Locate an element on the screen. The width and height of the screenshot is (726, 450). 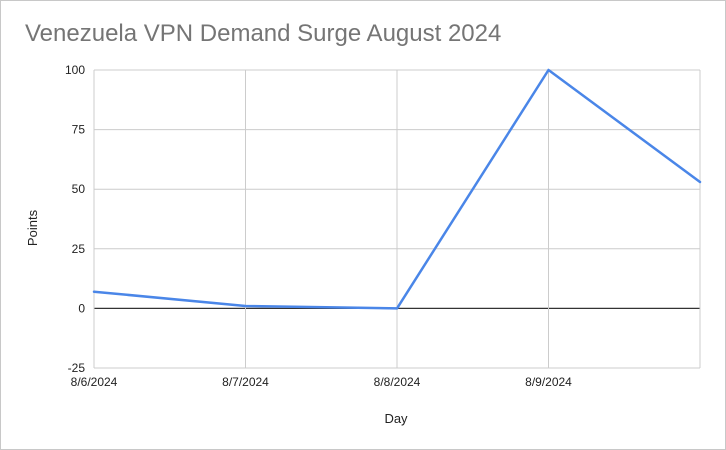
x-tick-labels: 8/6/2024 8/7/2024 8/8/2024 8/9/2024 is located at coordinates (322, 382).